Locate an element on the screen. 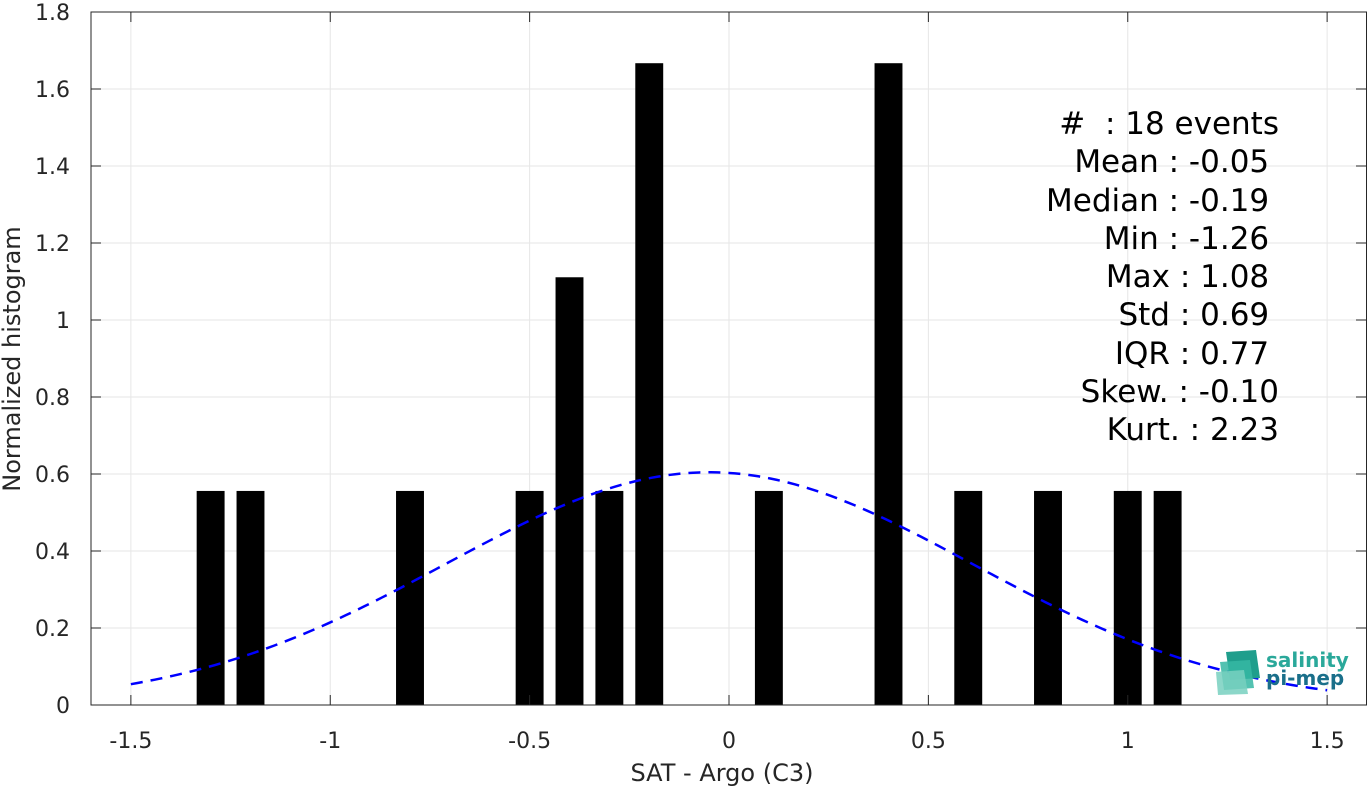  stat-skew: Skew. : -0.10 is located at coordinates (1179, 392).